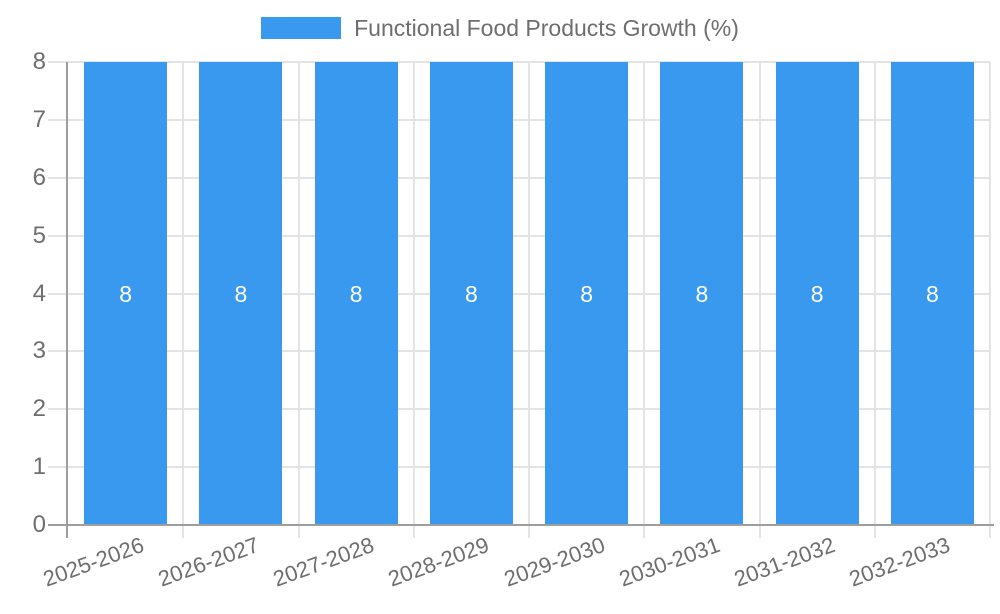 The height and width of the screenshot is (614, 1000). I want to click on y-tick-label: 1, so click(39, 467).